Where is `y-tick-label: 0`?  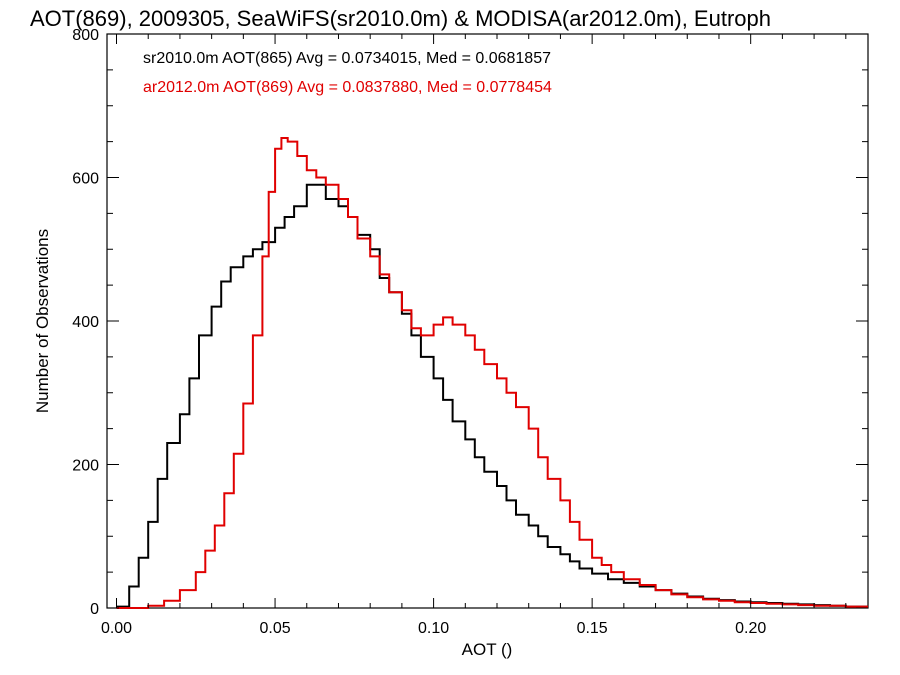 y-tick-label: 0 is located at coordinates (94, 609).